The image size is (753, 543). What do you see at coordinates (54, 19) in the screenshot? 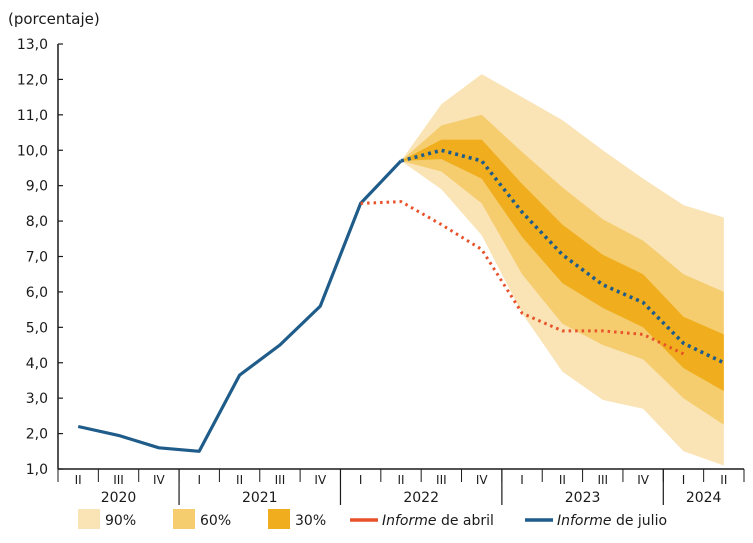
I see `y-axis-title: (porcentaje)` at bounding box center [54, 19].